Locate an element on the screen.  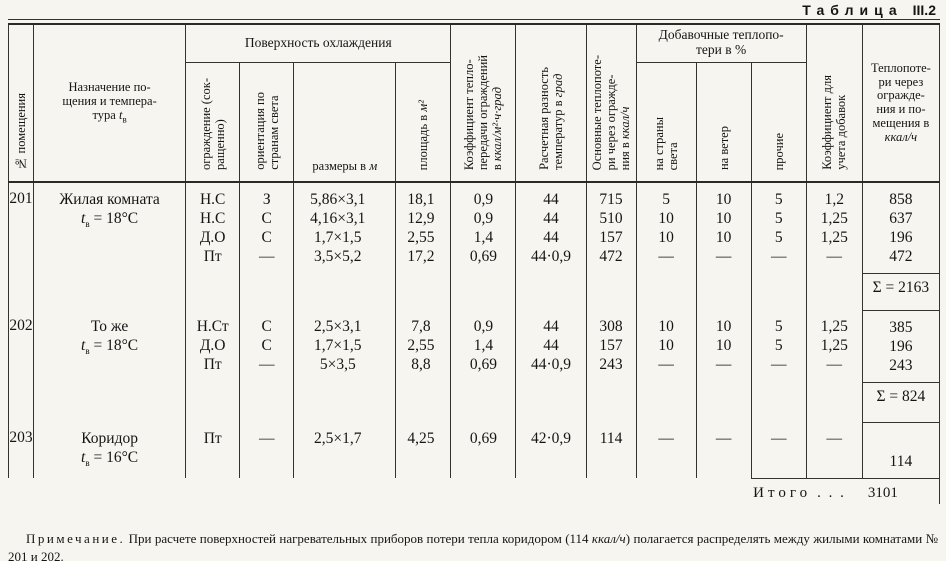
value-area: 4,25 is located at coordinates (421, 438).